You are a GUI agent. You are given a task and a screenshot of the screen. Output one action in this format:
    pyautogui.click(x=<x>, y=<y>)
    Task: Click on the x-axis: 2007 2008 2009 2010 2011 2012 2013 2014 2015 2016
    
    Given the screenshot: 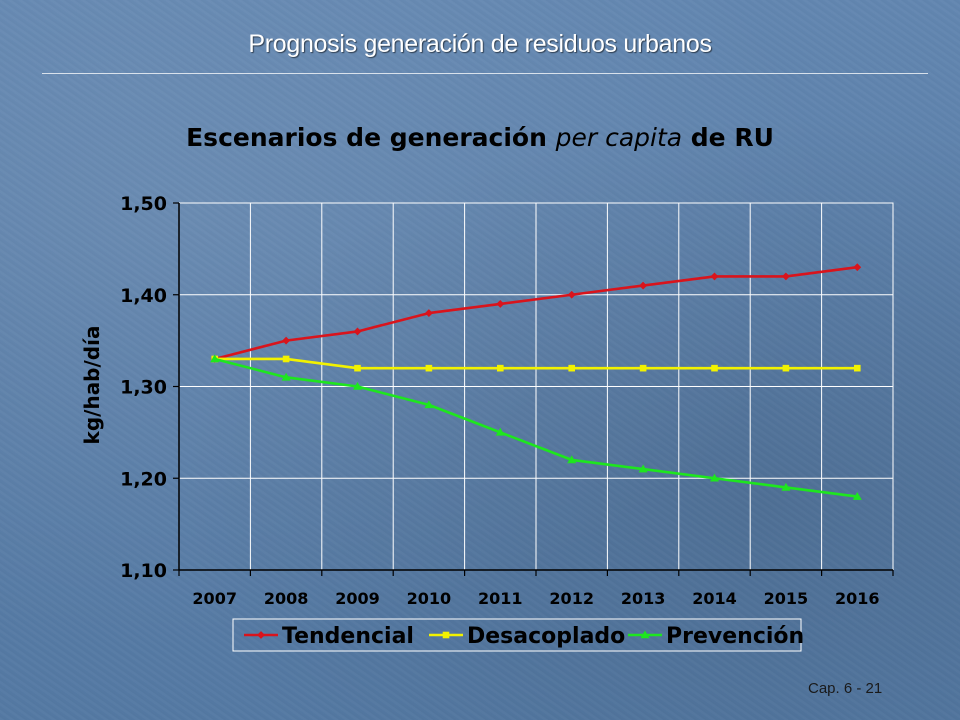 What is the action you would take?
    pyautogui.click(x=536, y=588)
    